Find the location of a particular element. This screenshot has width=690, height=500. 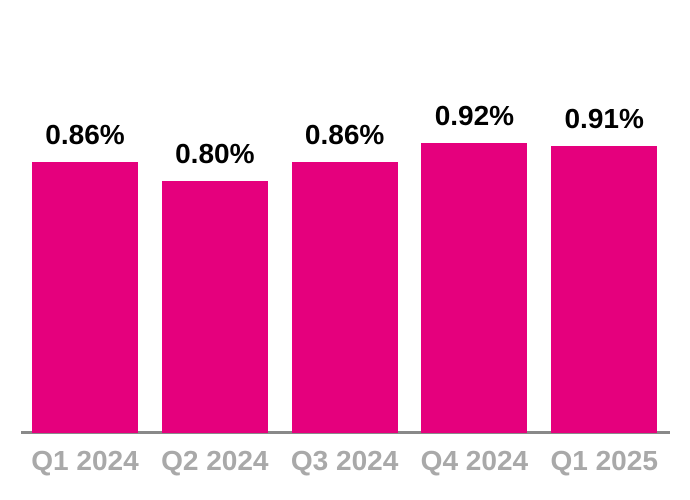

x-axis-label: Q4 2024 is located at coordinates (474, 460).